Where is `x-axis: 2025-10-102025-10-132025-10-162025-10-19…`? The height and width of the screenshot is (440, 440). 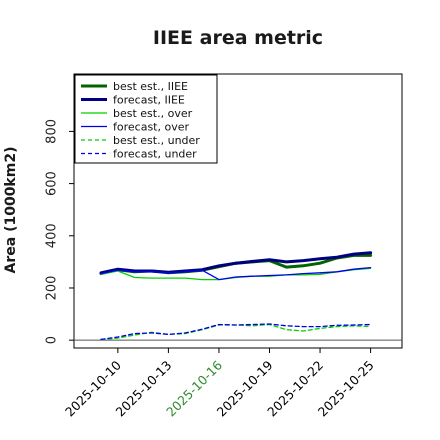 x-axis: 2025-10-102025-10-132025-10-162025-10-19… is located at coordinates (219, 383).